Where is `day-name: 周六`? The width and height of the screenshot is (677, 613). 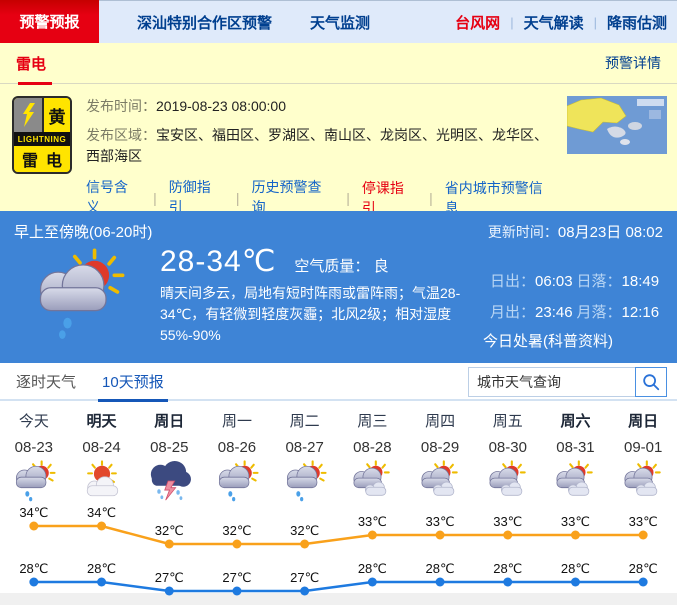
day-name: 周六 is located at coordinates (575, 421).